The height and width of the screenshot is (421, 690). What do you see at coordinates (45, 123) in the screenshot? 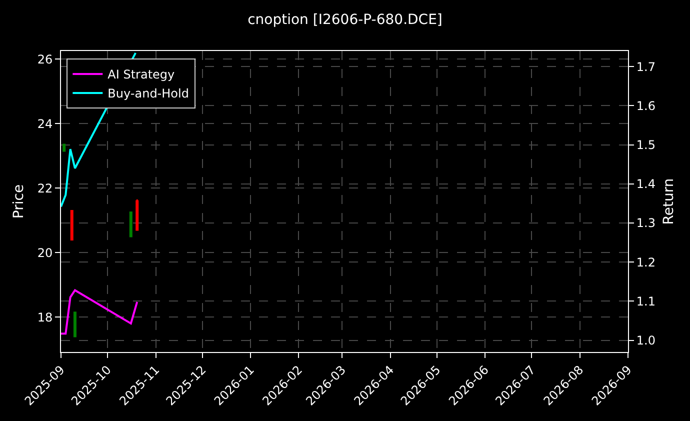
I see `y-tick-label: 24` at bounding box center [45, 123].